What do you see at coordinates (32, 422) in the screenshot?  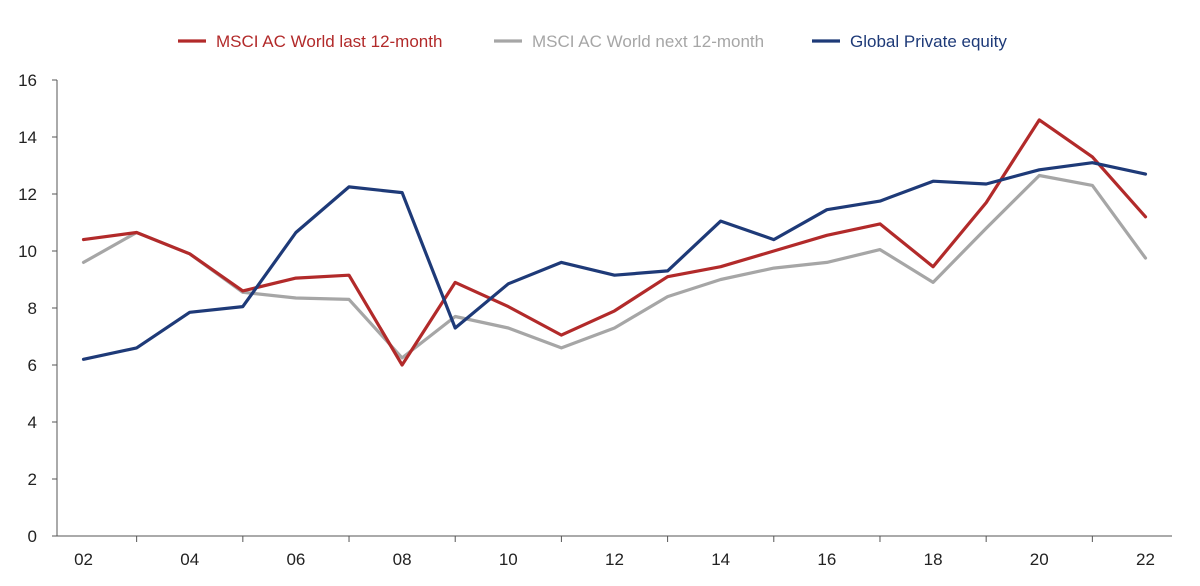 I see `y-tick-label: 4` at bounding box center [32, 422].